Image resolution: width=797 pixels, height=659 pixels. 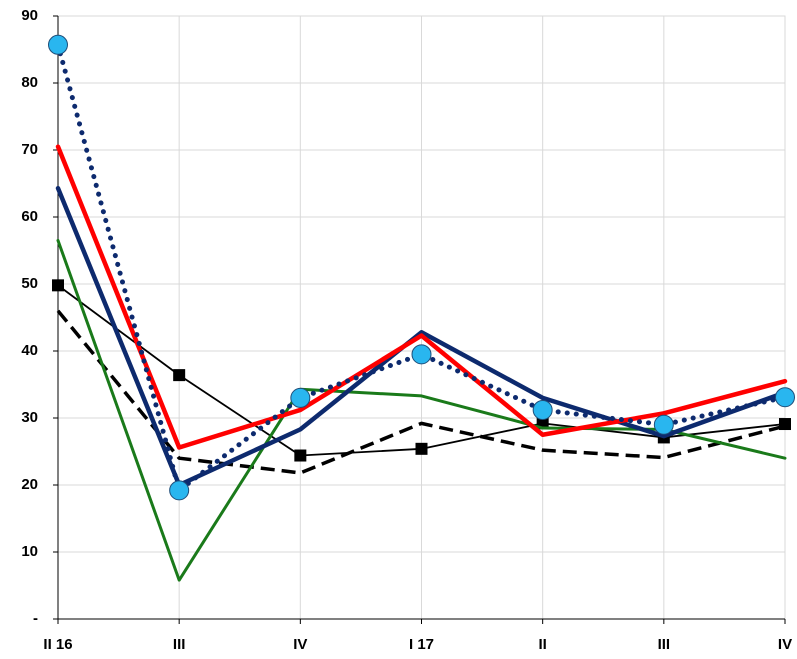 I want to click on y-tick-label: -, so click(x=35, y=618).